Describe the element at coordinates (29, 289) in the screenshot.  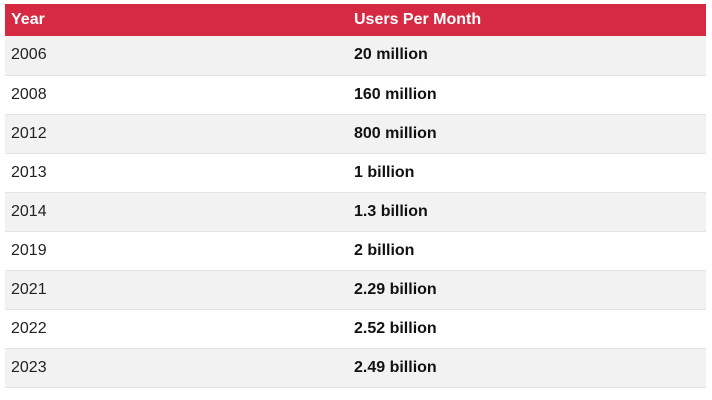
I see `year-cell: 2021` at that location.